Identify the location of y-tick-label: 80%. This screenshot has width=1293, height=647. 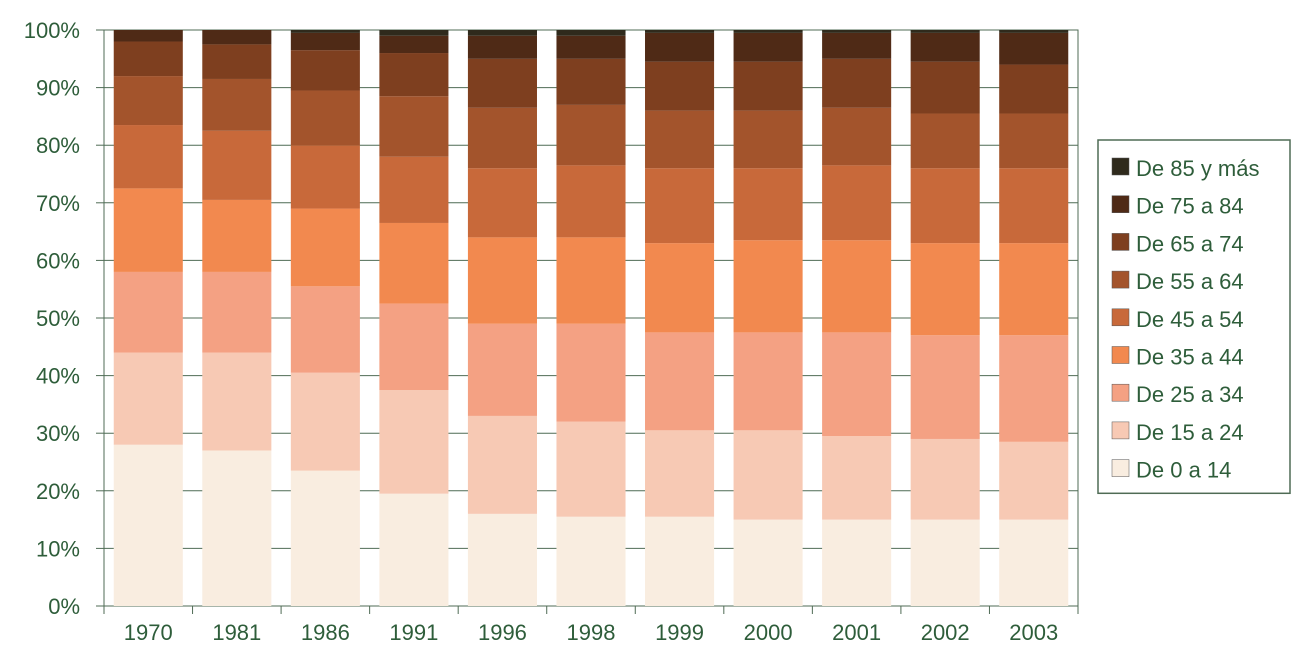
(58, 145).